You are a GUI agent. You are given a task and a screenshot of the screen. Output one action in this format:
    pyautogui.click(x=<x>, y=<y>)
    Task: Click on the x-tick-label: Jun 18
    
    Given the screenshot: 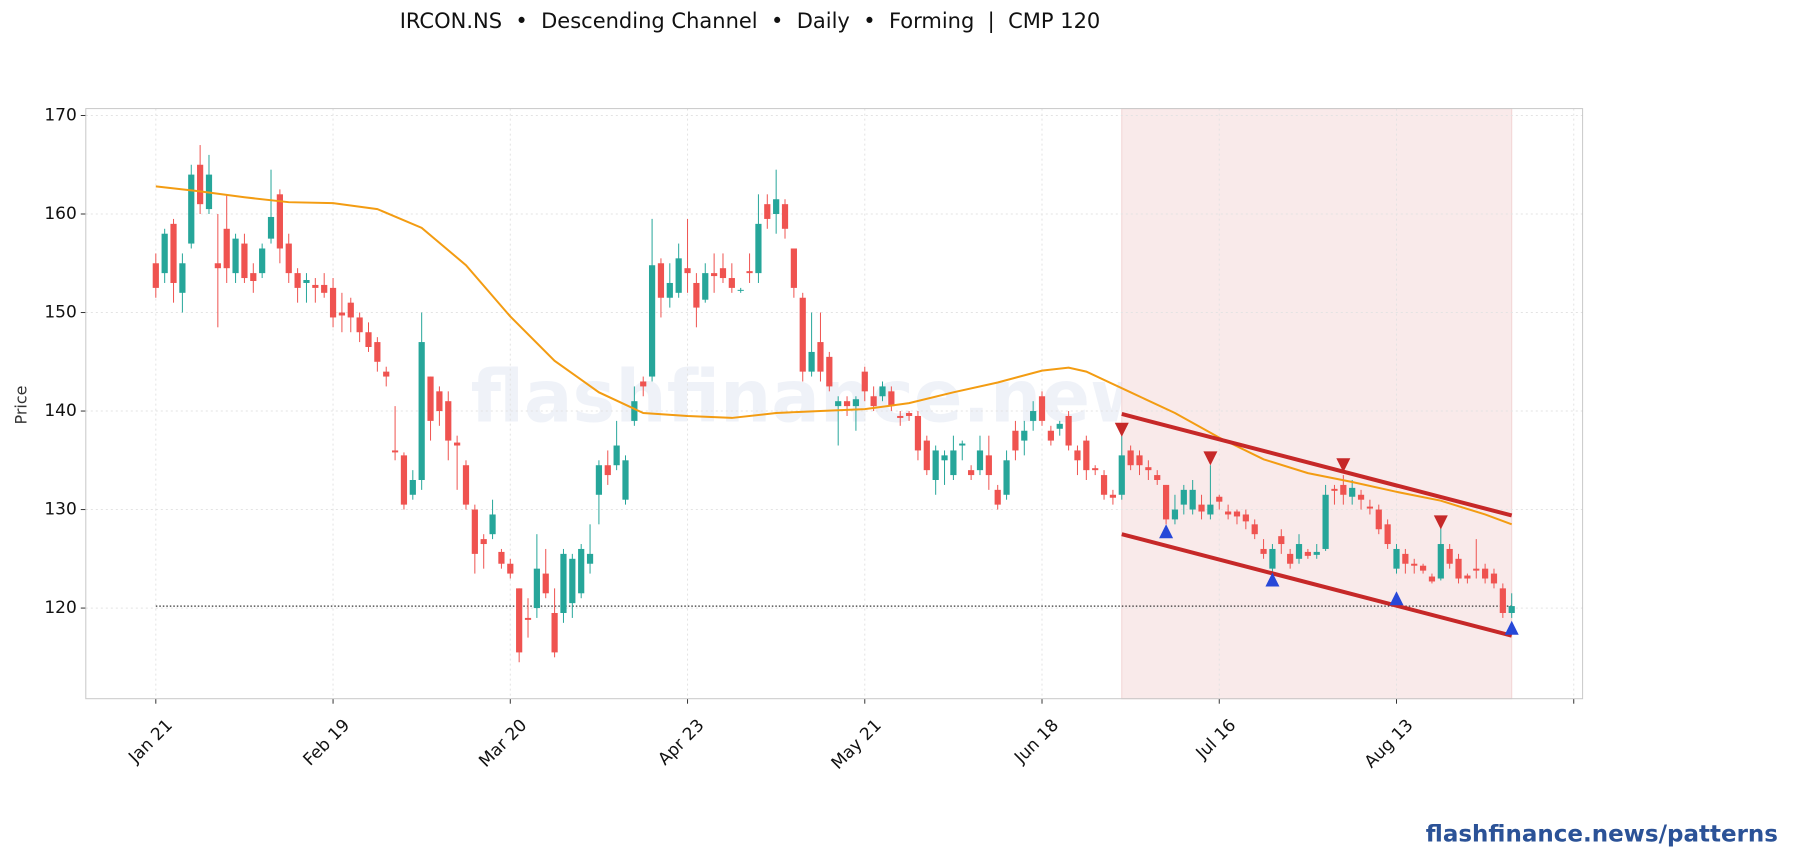 What is the action you would take?
    pyautogui.click(x=1036, y=742)
    